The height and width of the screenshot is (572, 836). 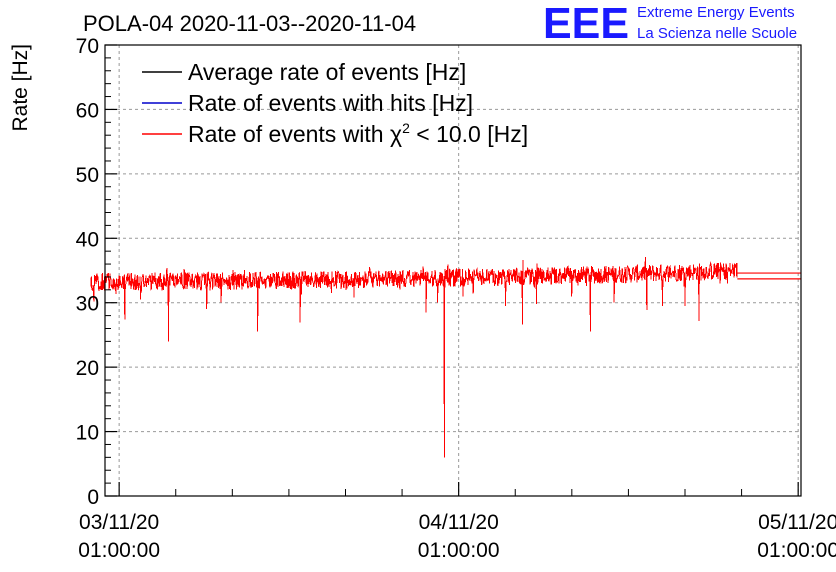 I want to click on y-tick-label: 70, so click(x=87, y=46).